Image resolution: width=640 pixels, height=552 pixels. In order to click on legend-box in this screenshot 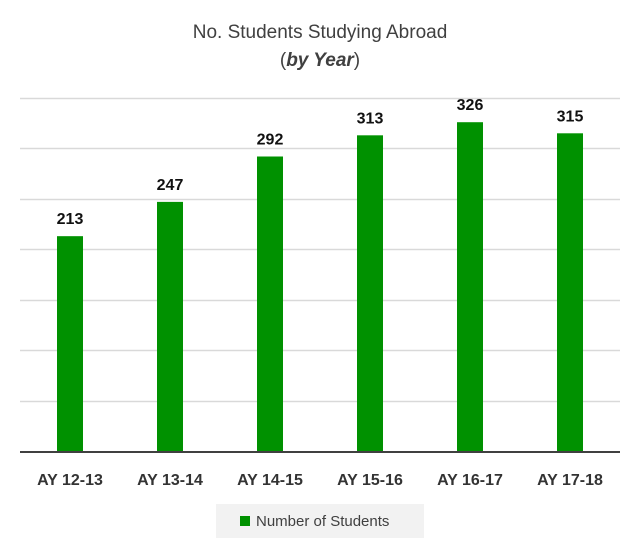, I will do `click(320, 521)`.